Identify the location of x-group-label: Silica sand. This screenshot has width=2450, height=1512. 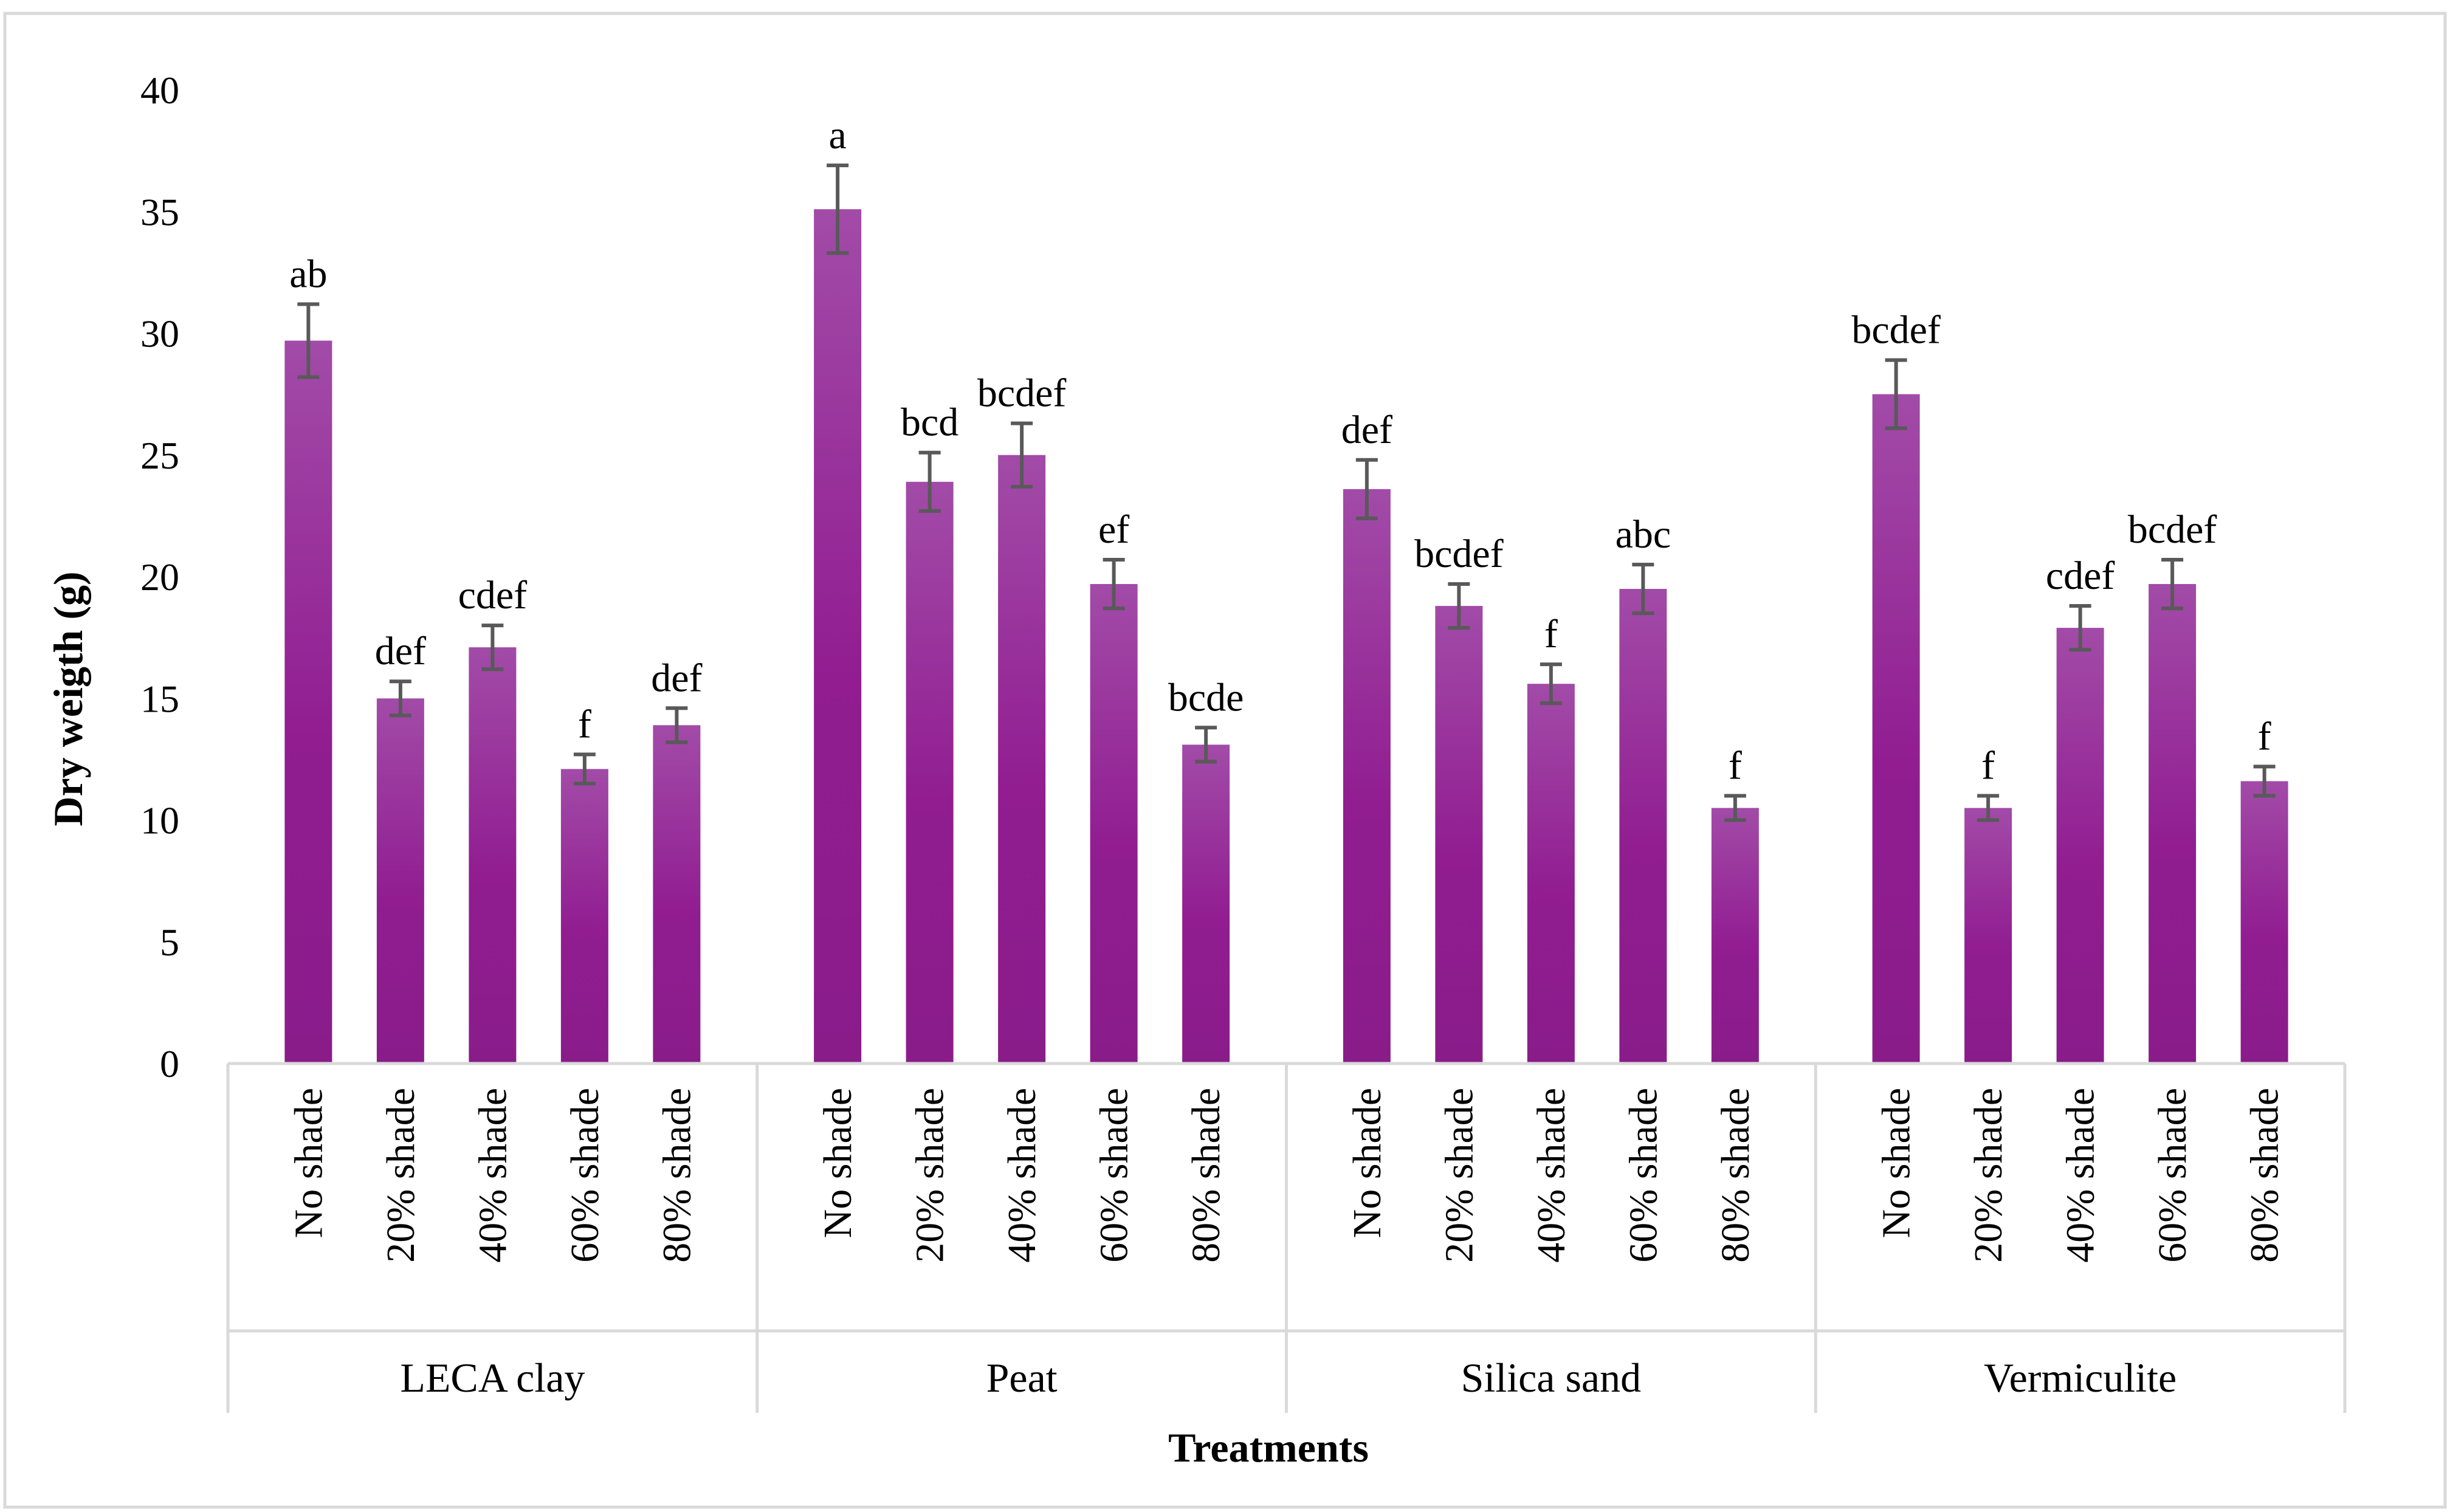
(1552, 1378).